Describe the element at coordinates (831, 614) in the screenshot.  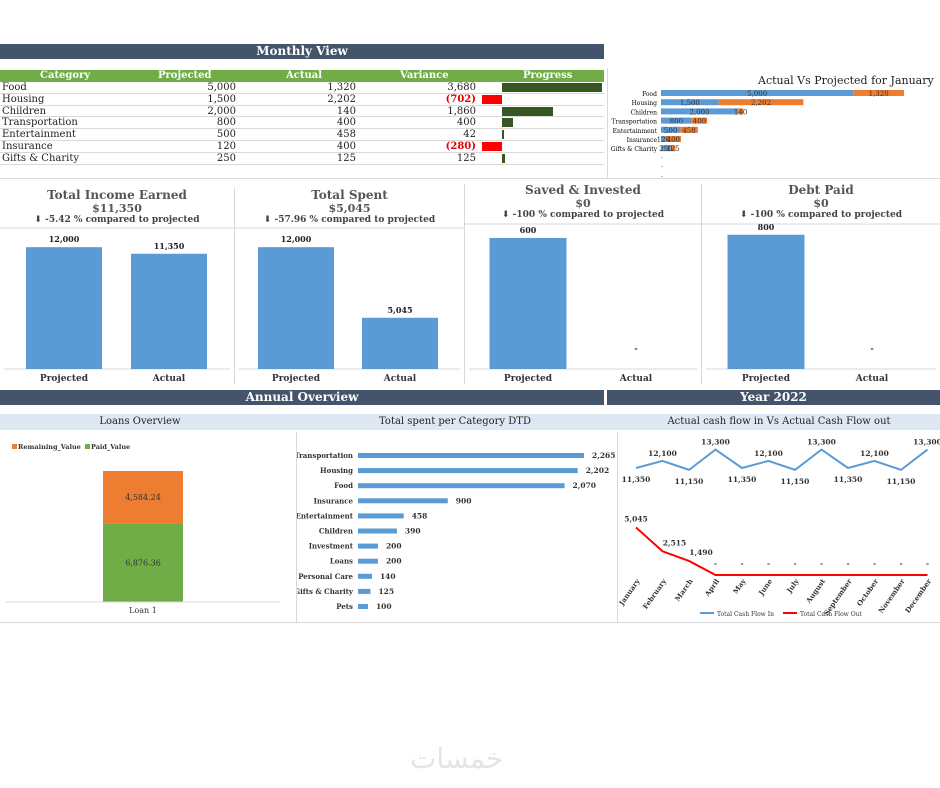
I see `legend-label: Total Cash Flow Out` at that location.